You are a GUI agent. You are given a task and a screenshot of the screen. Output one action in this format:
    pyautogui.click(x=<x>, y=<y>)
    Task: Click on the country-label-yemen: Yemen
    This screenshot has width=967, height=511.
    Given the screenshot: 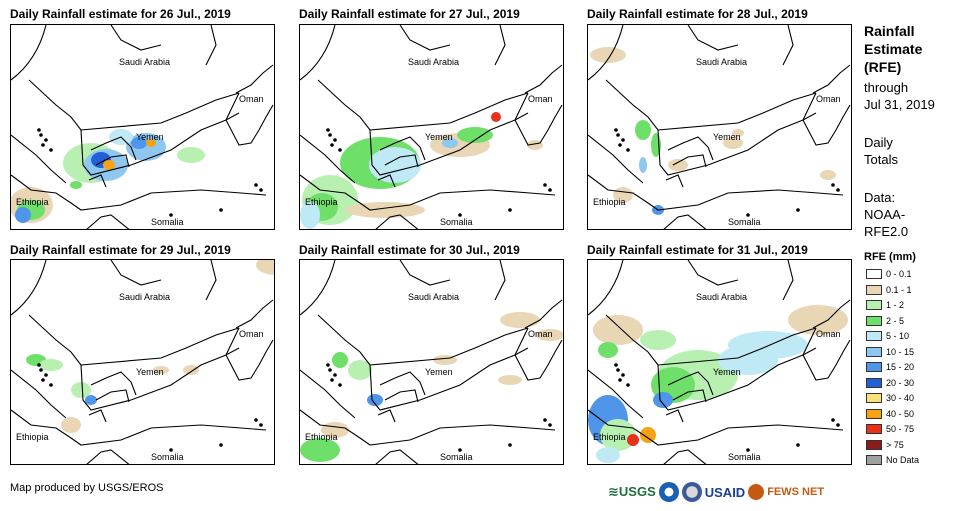 What is the action you would take?
    pyautogui.click(x=439, y=137)
    